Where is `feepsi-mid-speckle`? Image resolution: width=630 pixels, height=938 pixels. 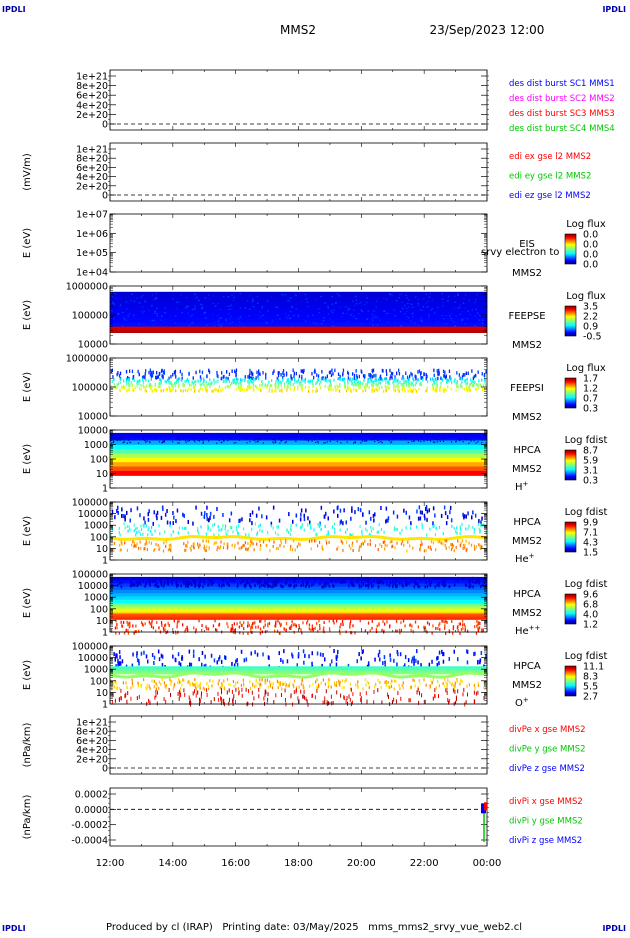 feepsi-mid-speckle is located at coordinates (298, 385).